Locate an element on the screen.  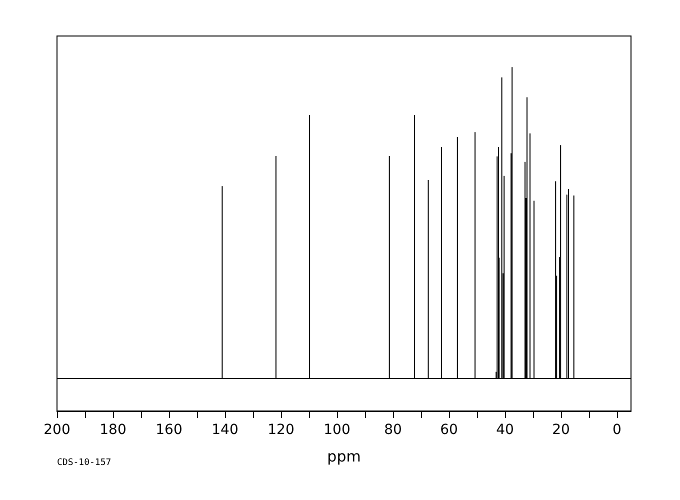
x-tick-label: 140 is located at coordinates (225, 430).